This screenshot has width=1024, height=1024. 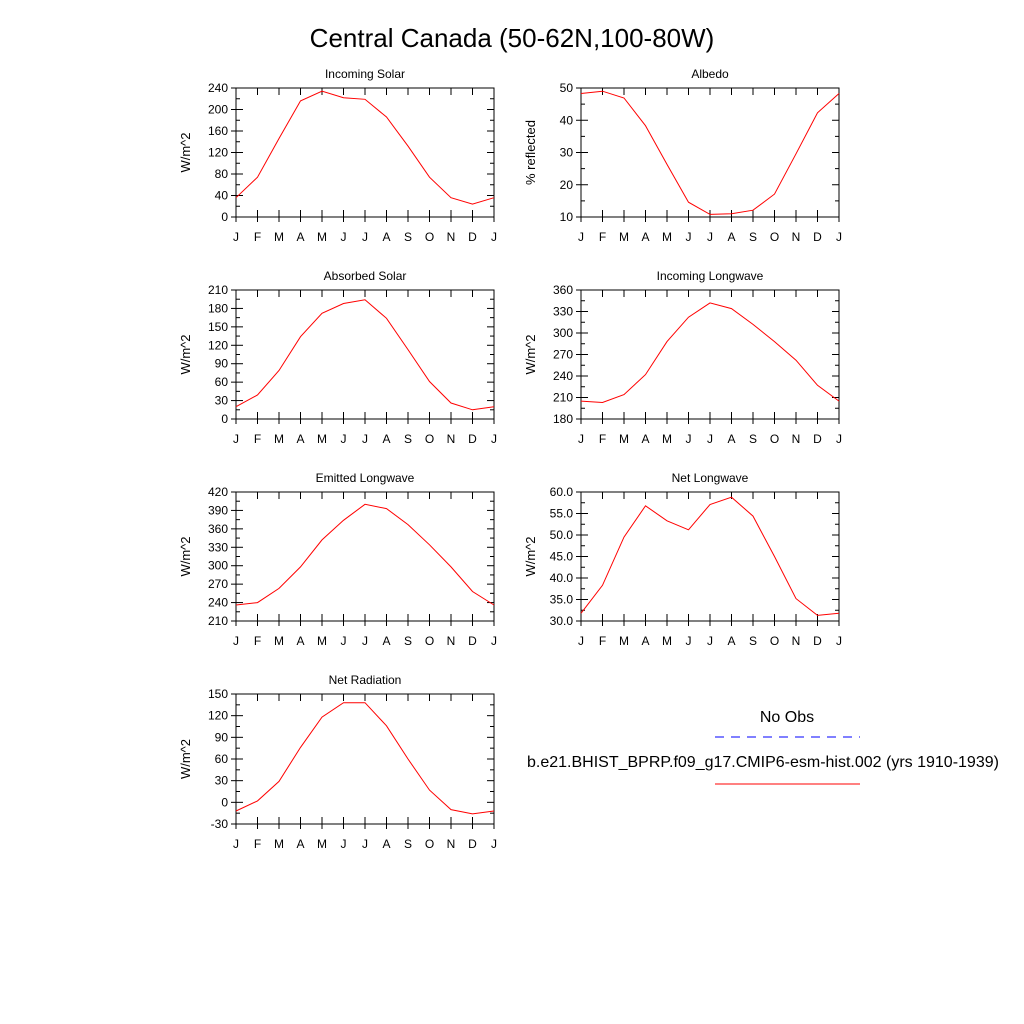 I want to click on net-longwave-series-line, so click(x=710, y=556).